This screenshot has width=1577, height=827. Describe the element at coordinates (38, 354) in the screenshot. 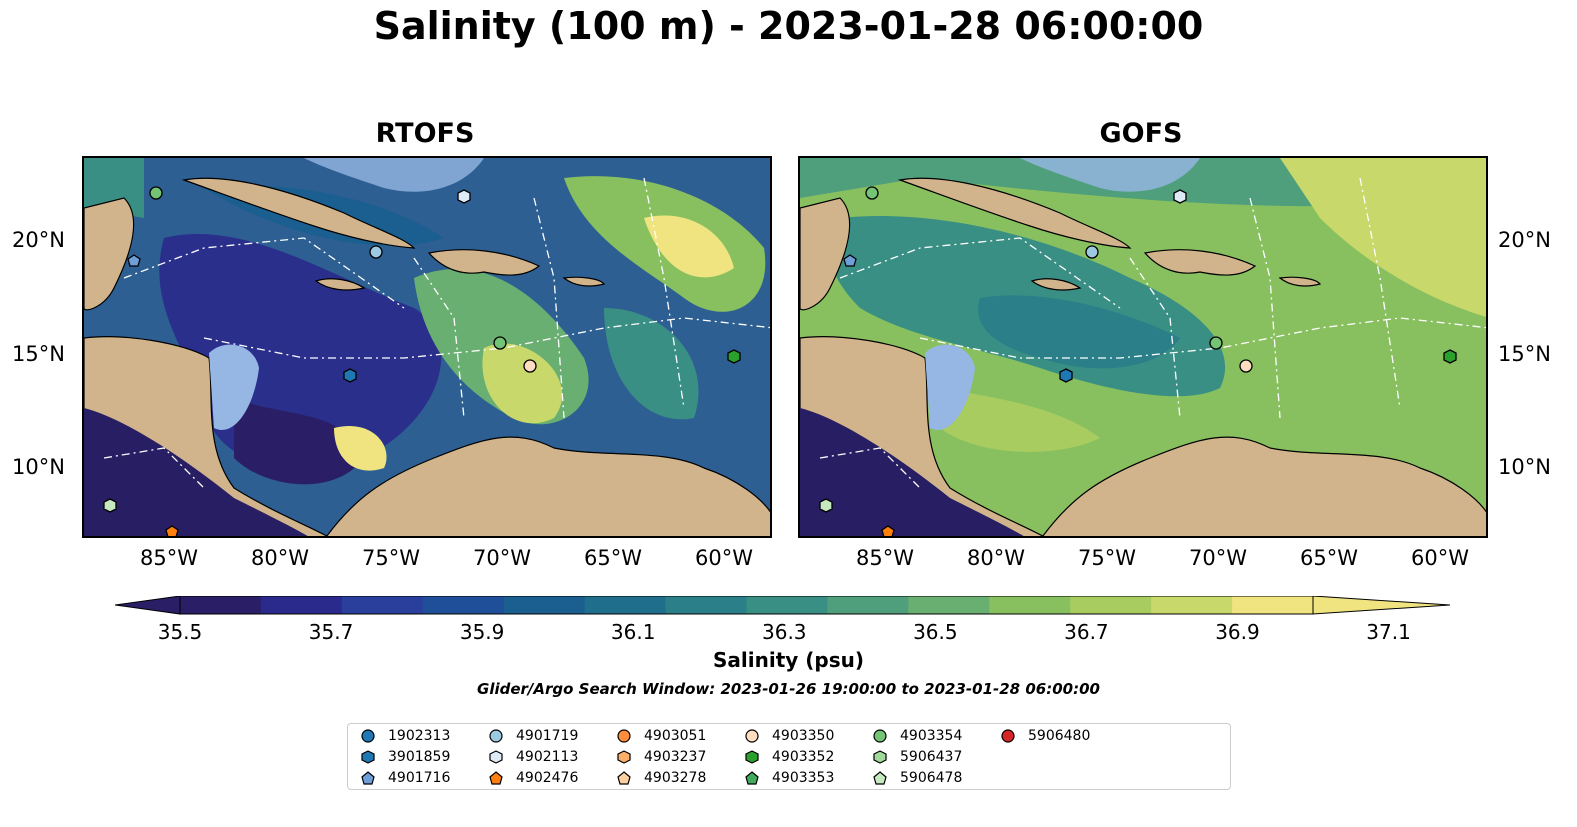

I see `rtofs-lat-label: 15°N` at that location.